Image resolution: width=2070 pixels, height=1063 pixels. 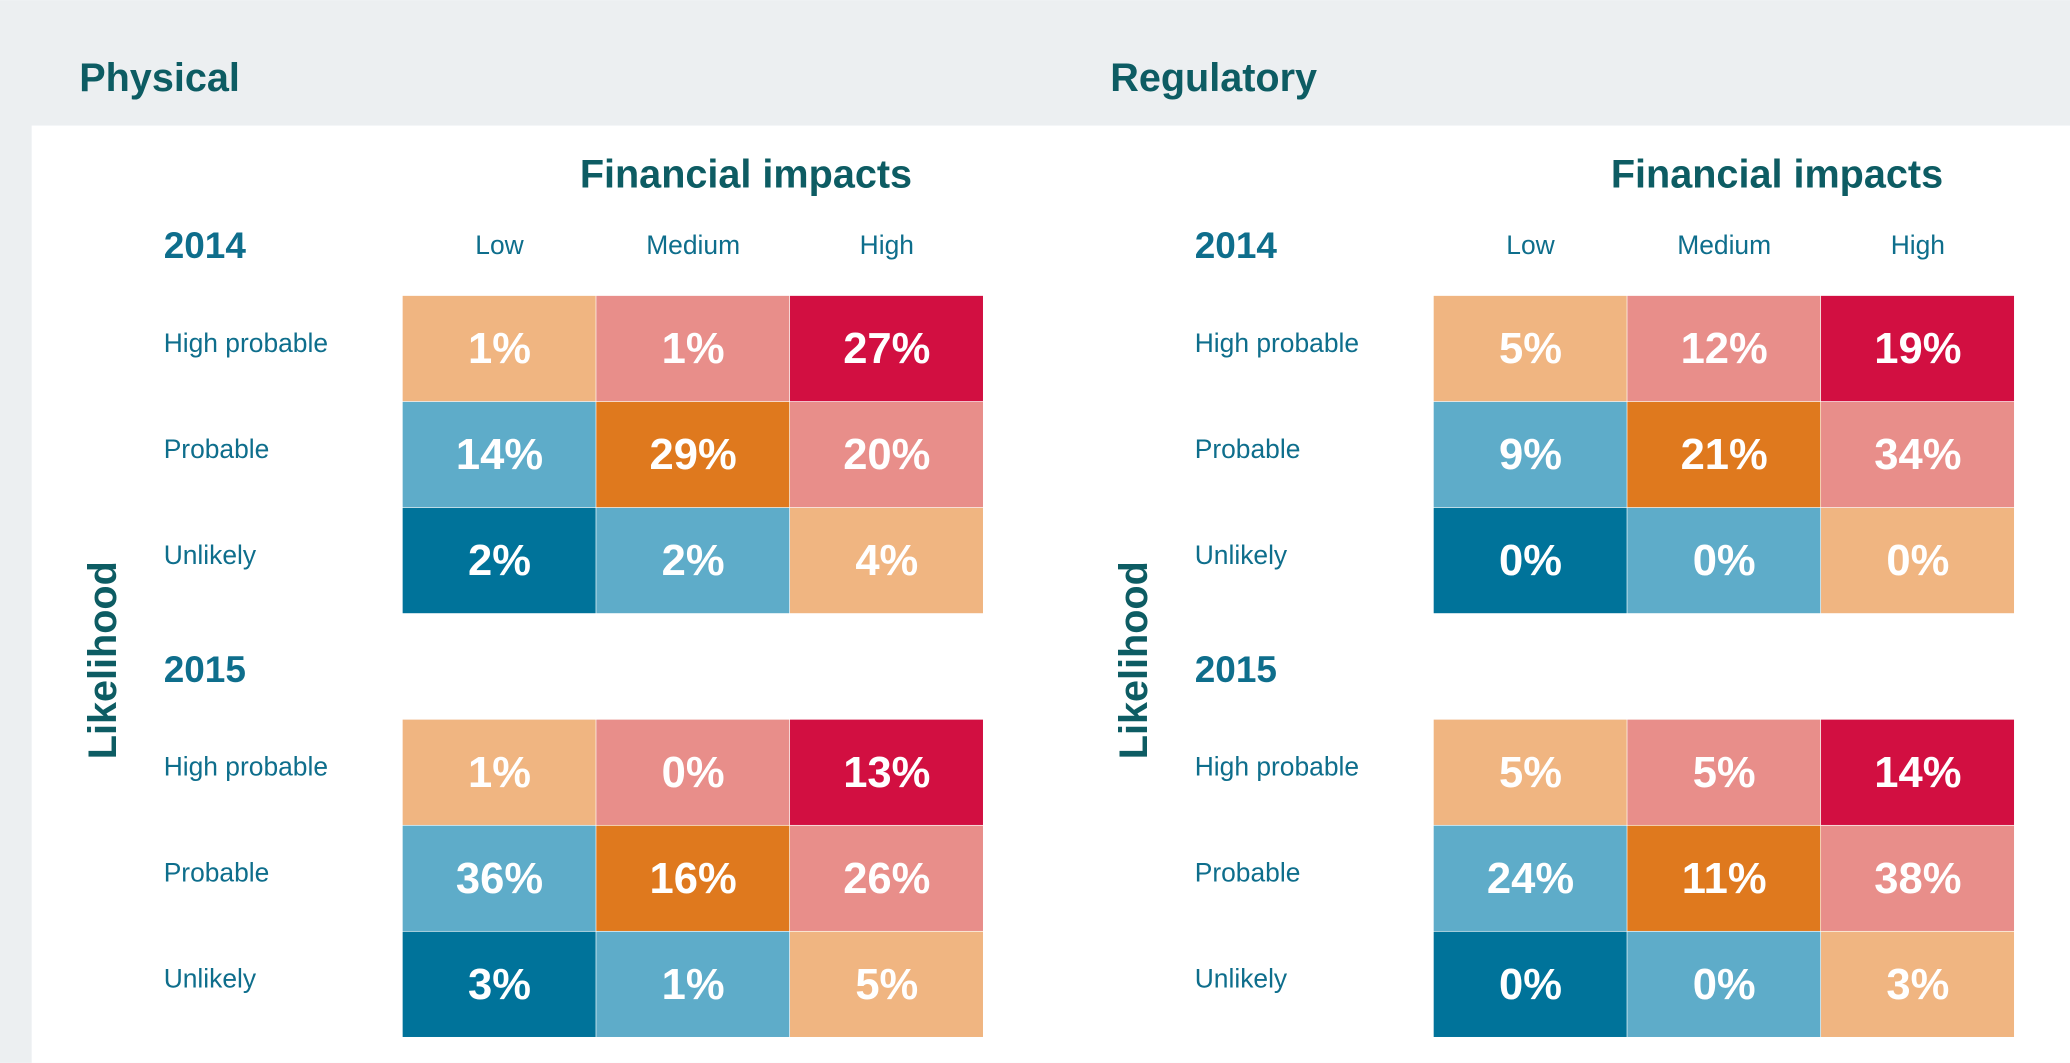 I want to click on cell-label: 12%, so click(x=1724, y=349).